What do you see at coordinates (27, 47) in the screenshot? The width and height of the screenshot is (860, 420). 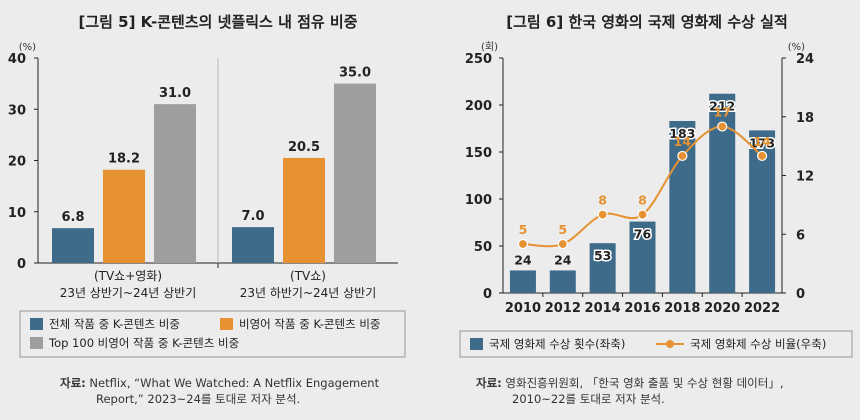 I see `y-axis-unit: (%)` at bounding box center [27, 47].